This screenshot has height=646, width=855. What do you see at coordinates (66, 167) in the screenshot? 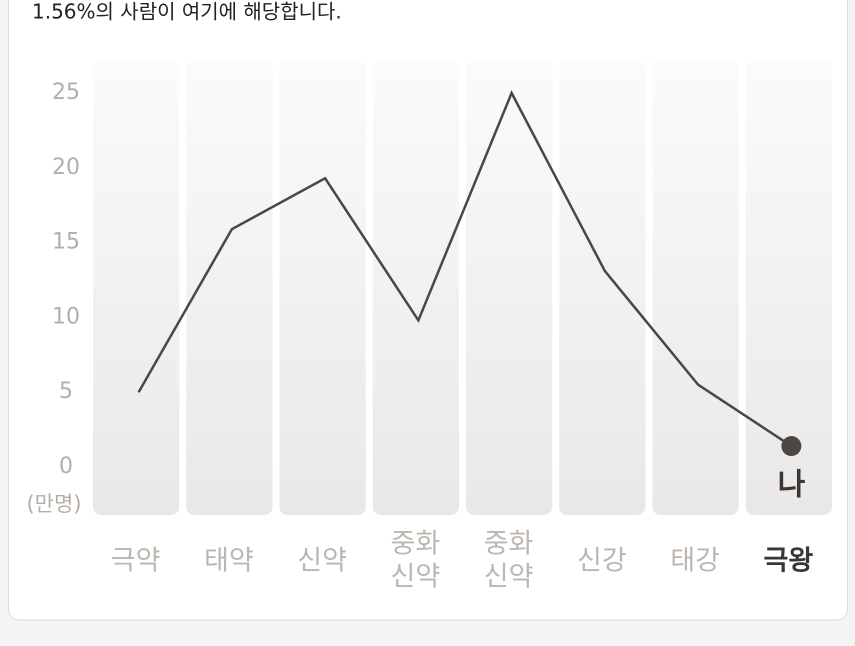
I see `y-tick-label: 20` at bounding box center [66, 167].